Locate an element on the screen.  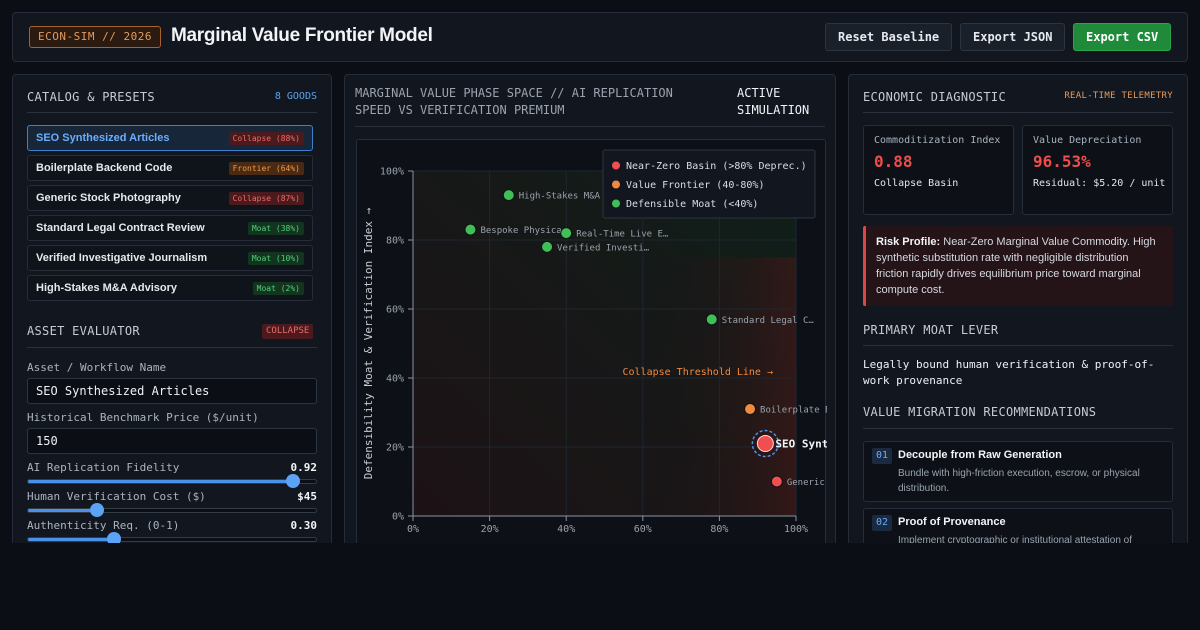
catalog-item-status-tag: Collapse (87%) is located at coordinates (266, 198).